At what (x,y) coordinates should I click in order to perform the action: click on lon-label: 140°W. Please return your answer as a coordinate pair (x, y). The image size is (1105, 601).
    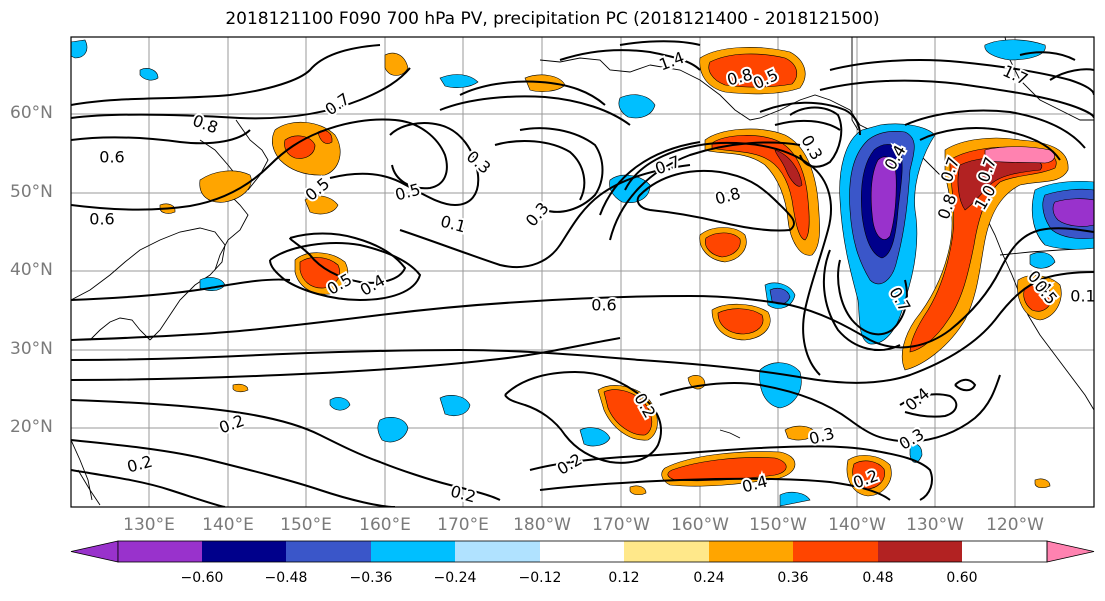
    Looking at the image, I should click on (857, 525).